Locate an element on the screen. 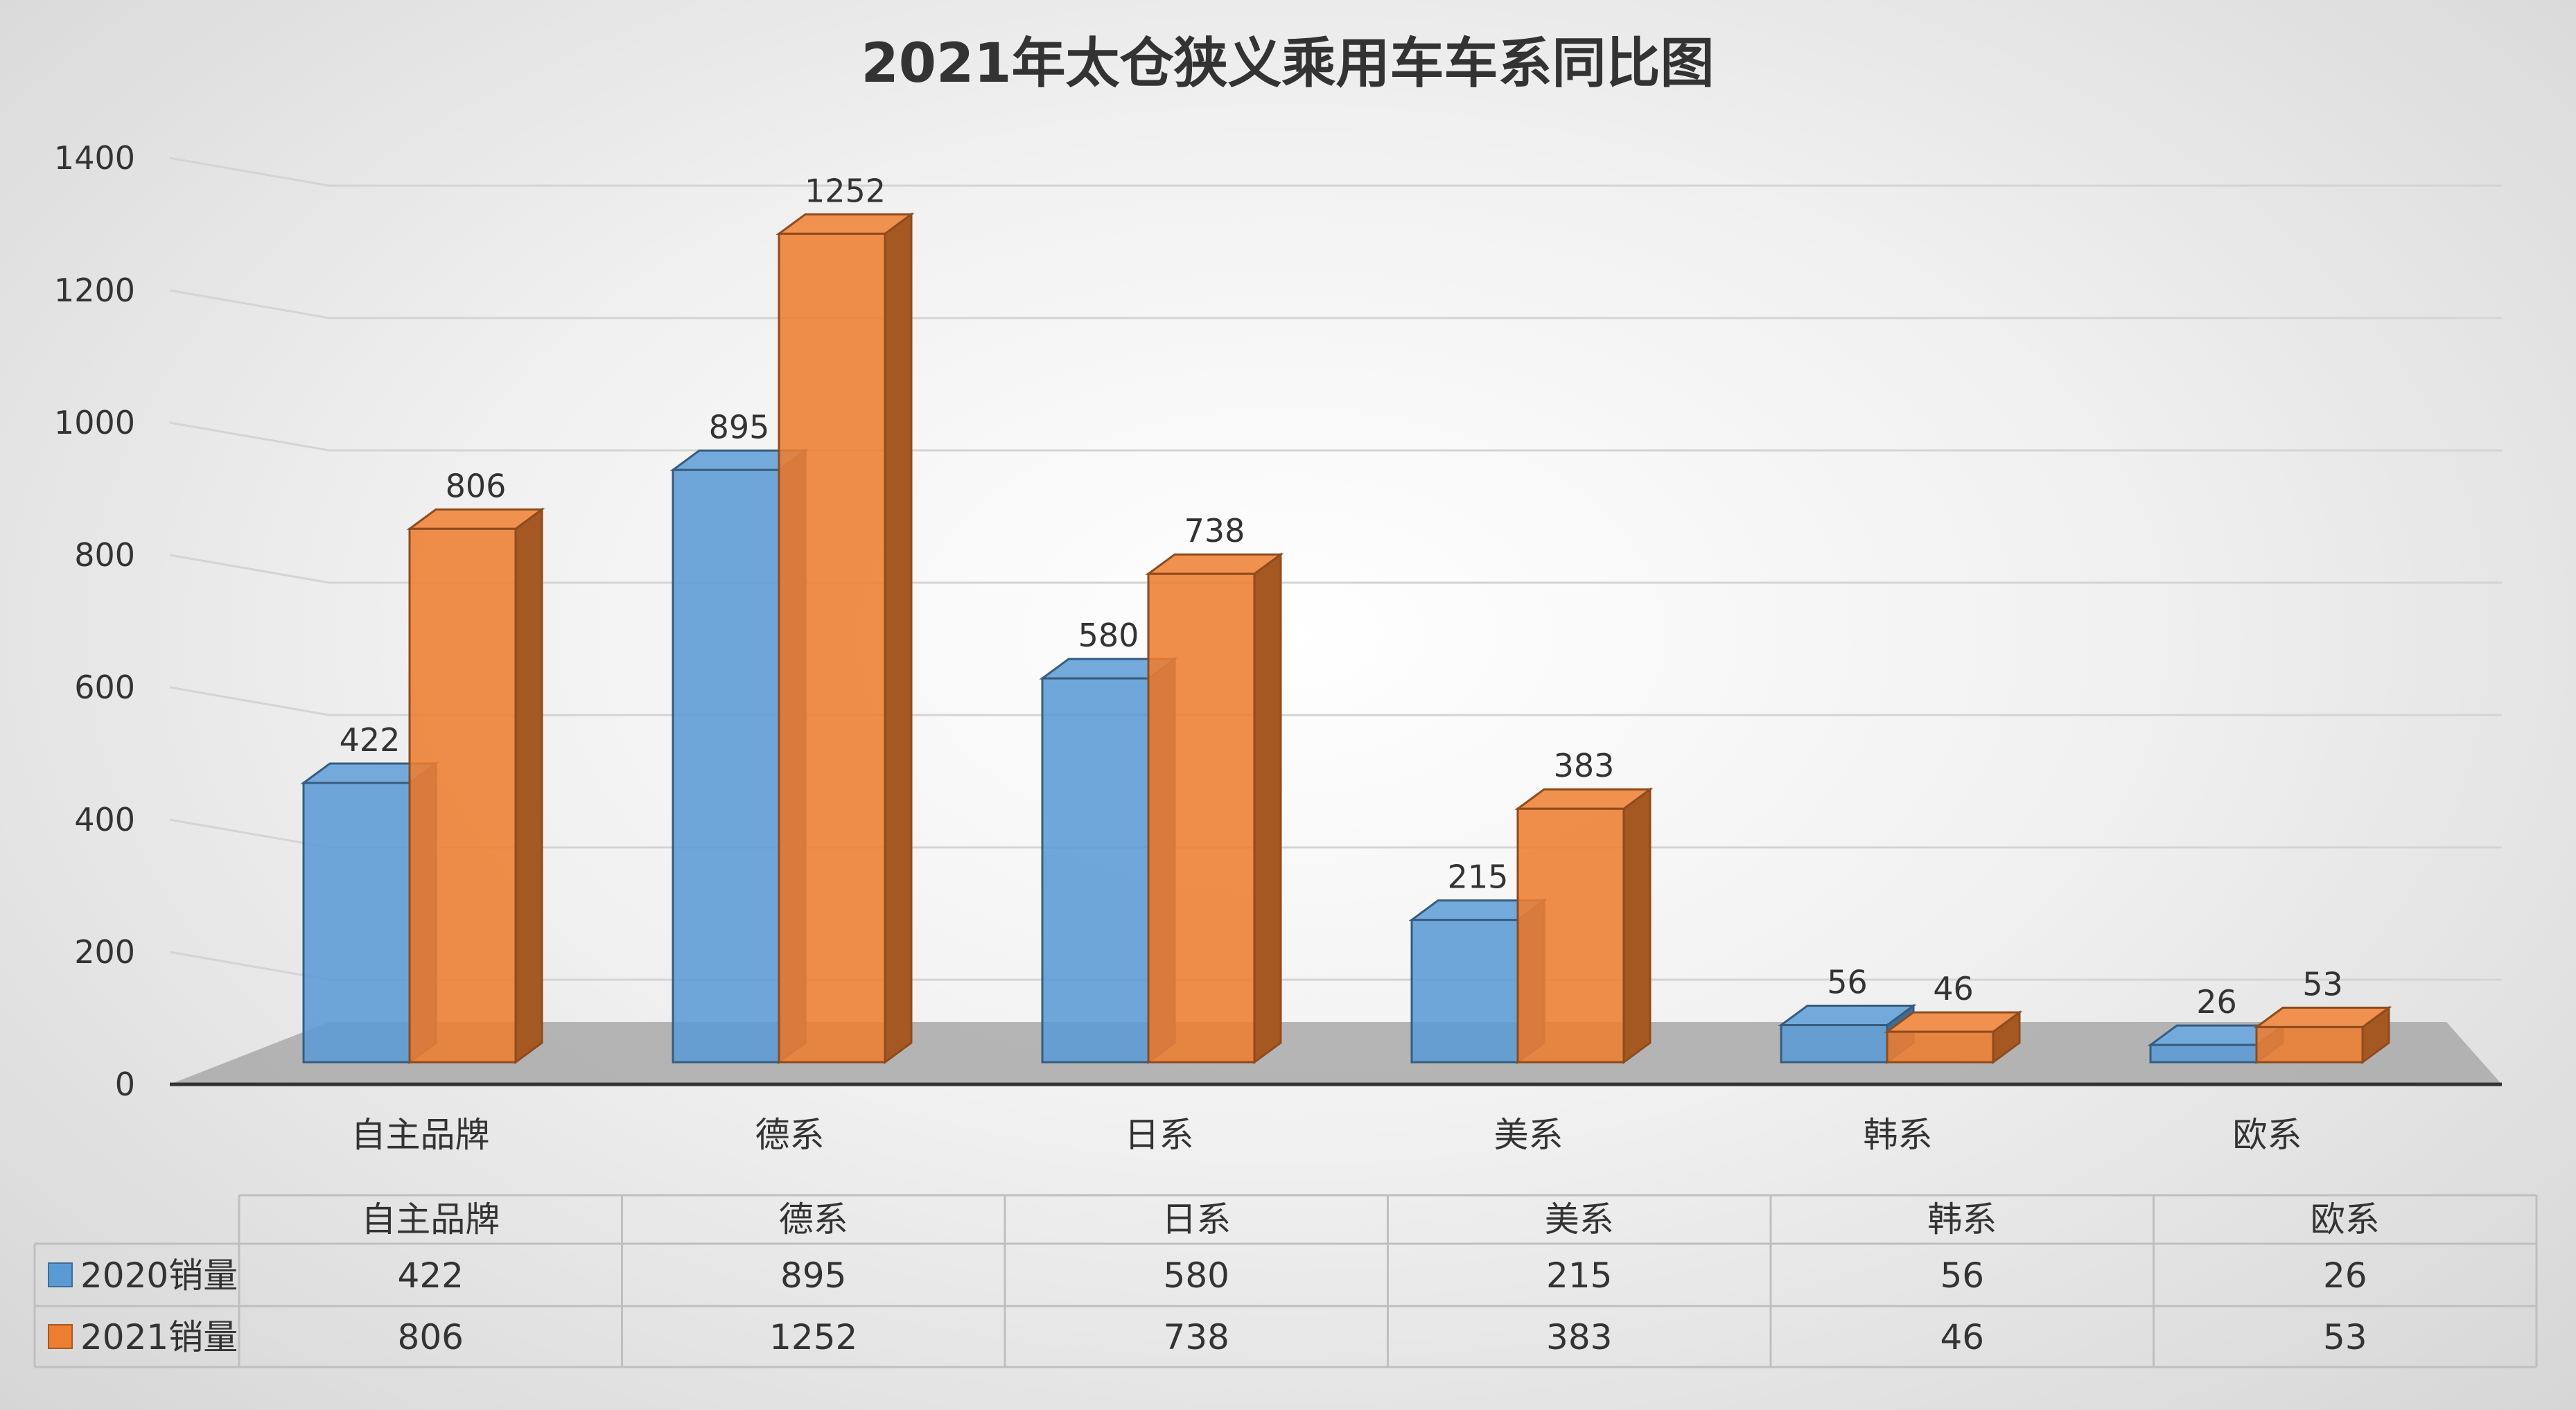 The width and height of the screenshot is (2576, 1410). table-header-cell: 欧系 is located at coordinates (2345, 1219).